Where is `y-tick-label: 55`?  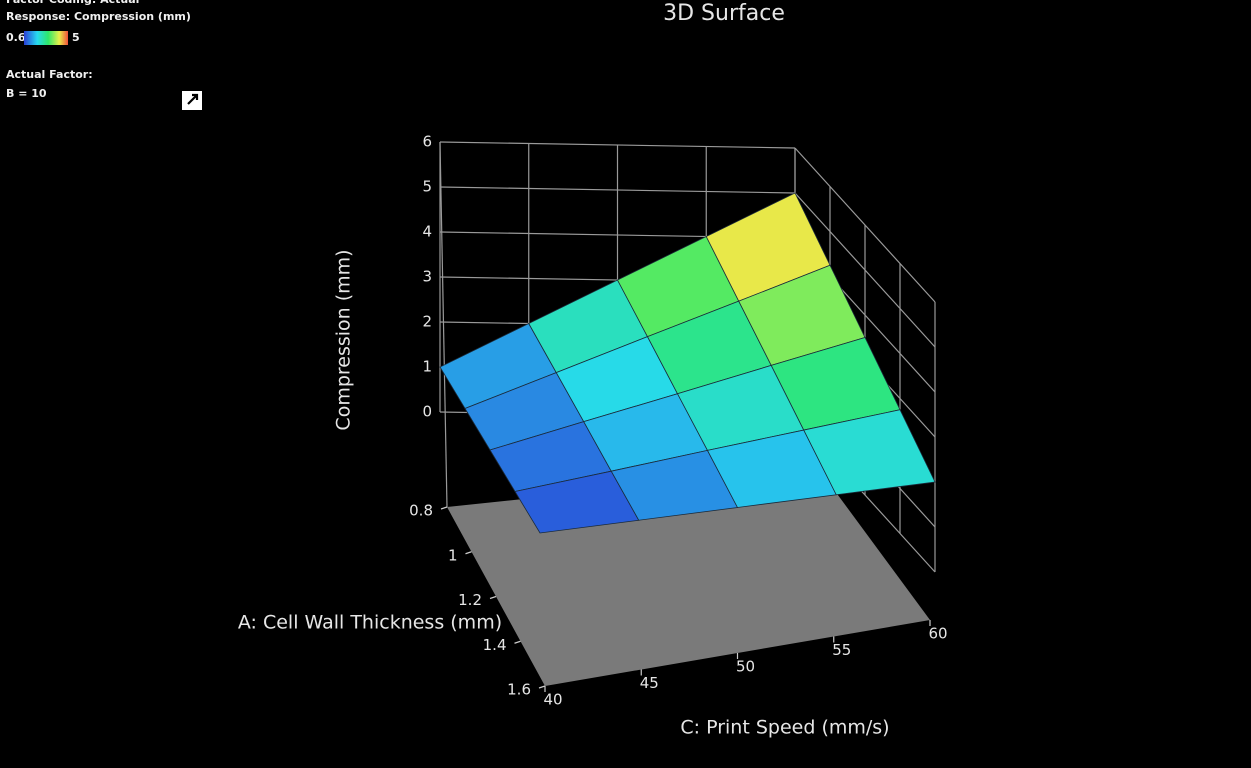 y-tick-label: 55 is located at coordinates (841, 650).